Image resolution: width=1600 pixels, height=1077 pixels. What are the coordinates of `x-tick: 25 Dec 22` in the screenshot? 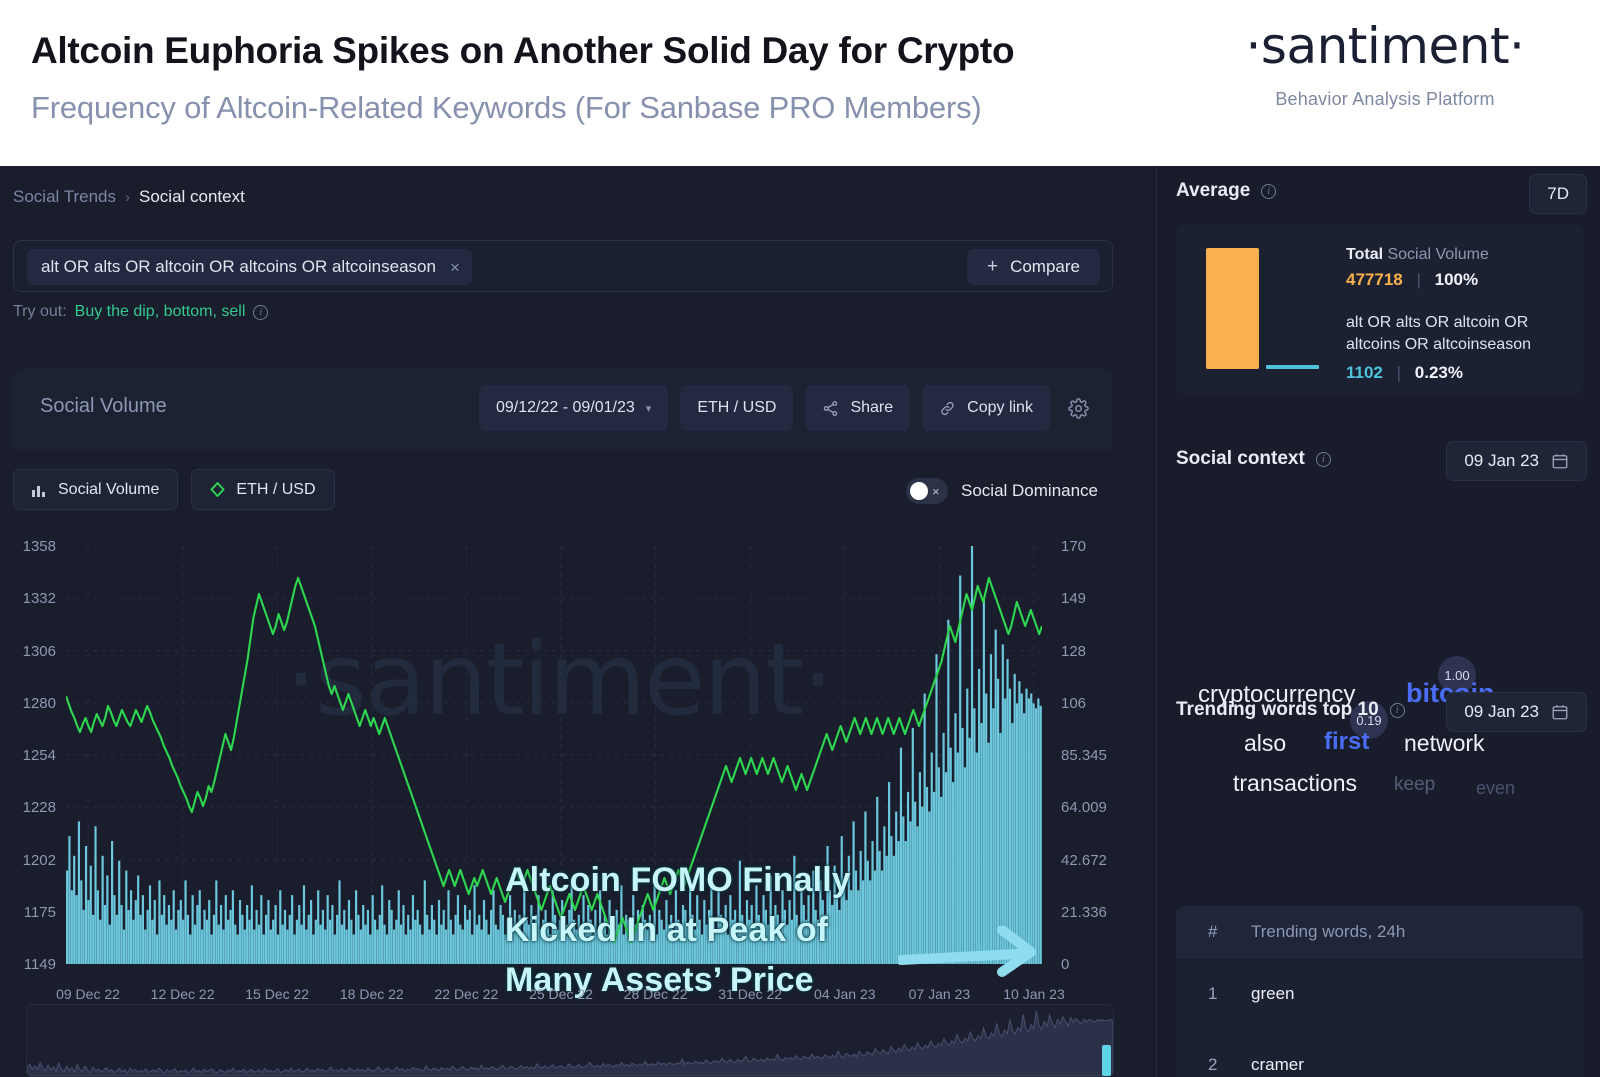 It's located at (561, 994).